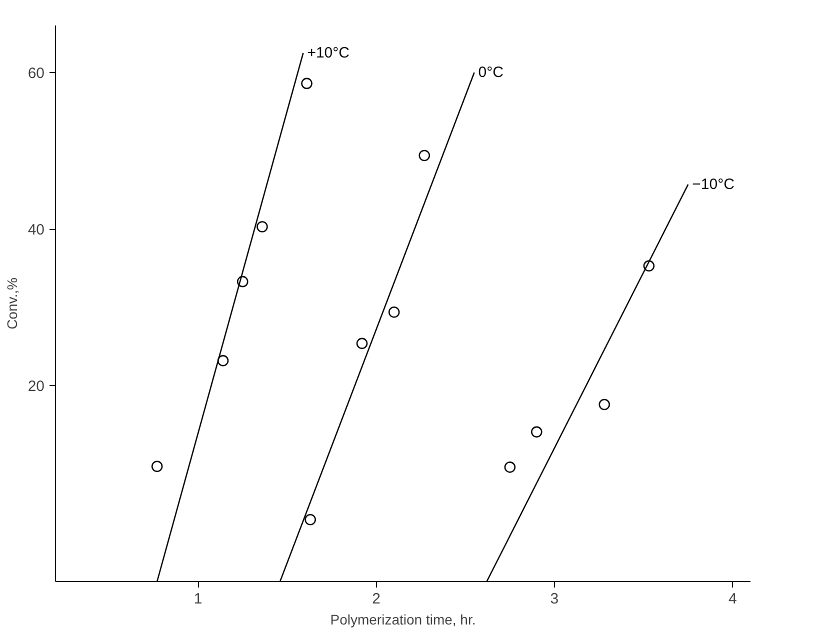 The width and height of the screenshot is (816, 636). I want to click on x-axis-title: Polymerization time, hr., so click(403, 620).